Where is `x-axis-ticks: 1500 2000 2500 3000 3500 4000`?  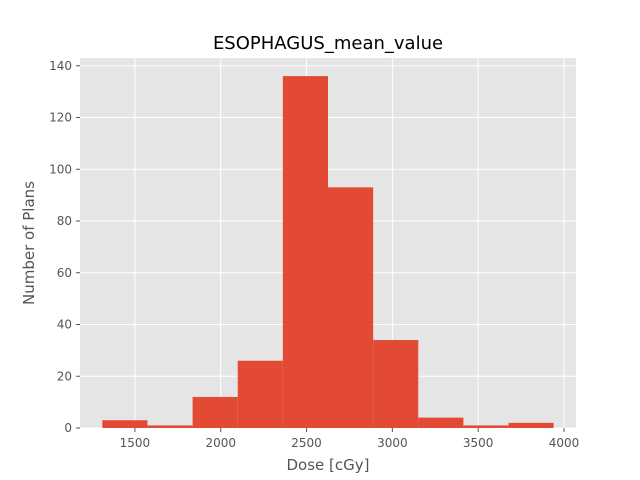 x-axis-ticks: 1500 2000 2500 3000 3500 4000 is located at coordinates (350, 439).